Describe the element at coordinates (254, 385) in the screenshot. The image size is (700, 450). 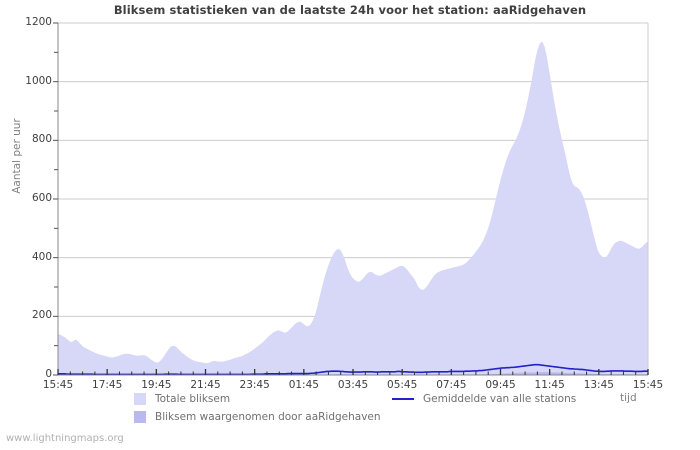
I see `x-tick-label: 23:45` at that location.